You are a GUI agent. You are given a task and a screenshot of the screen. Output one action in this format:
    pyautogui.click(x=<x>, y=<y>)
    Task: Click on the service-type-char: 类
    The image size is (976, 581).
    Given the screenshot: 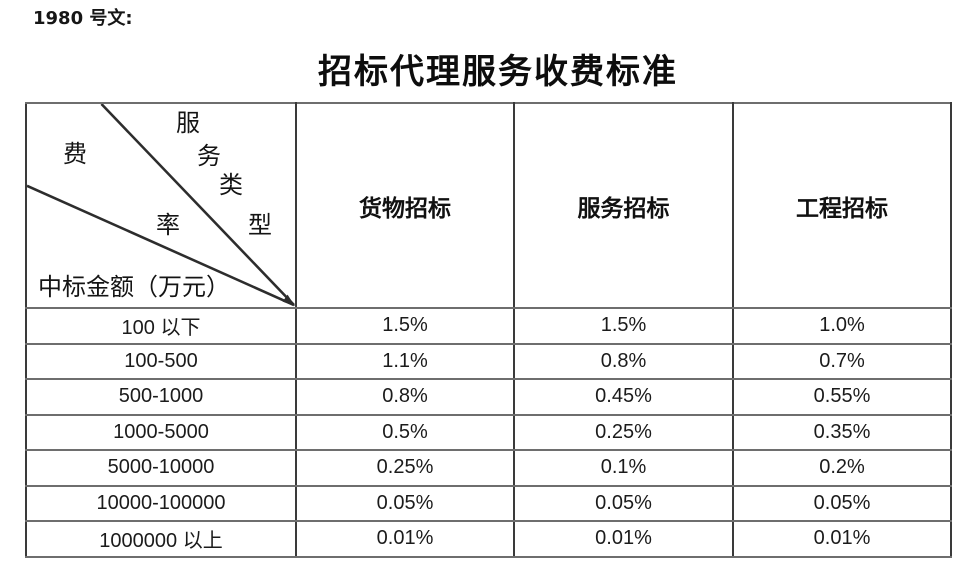 What is the action you would take?
    pyautogui.click(x=231, y=186)
    